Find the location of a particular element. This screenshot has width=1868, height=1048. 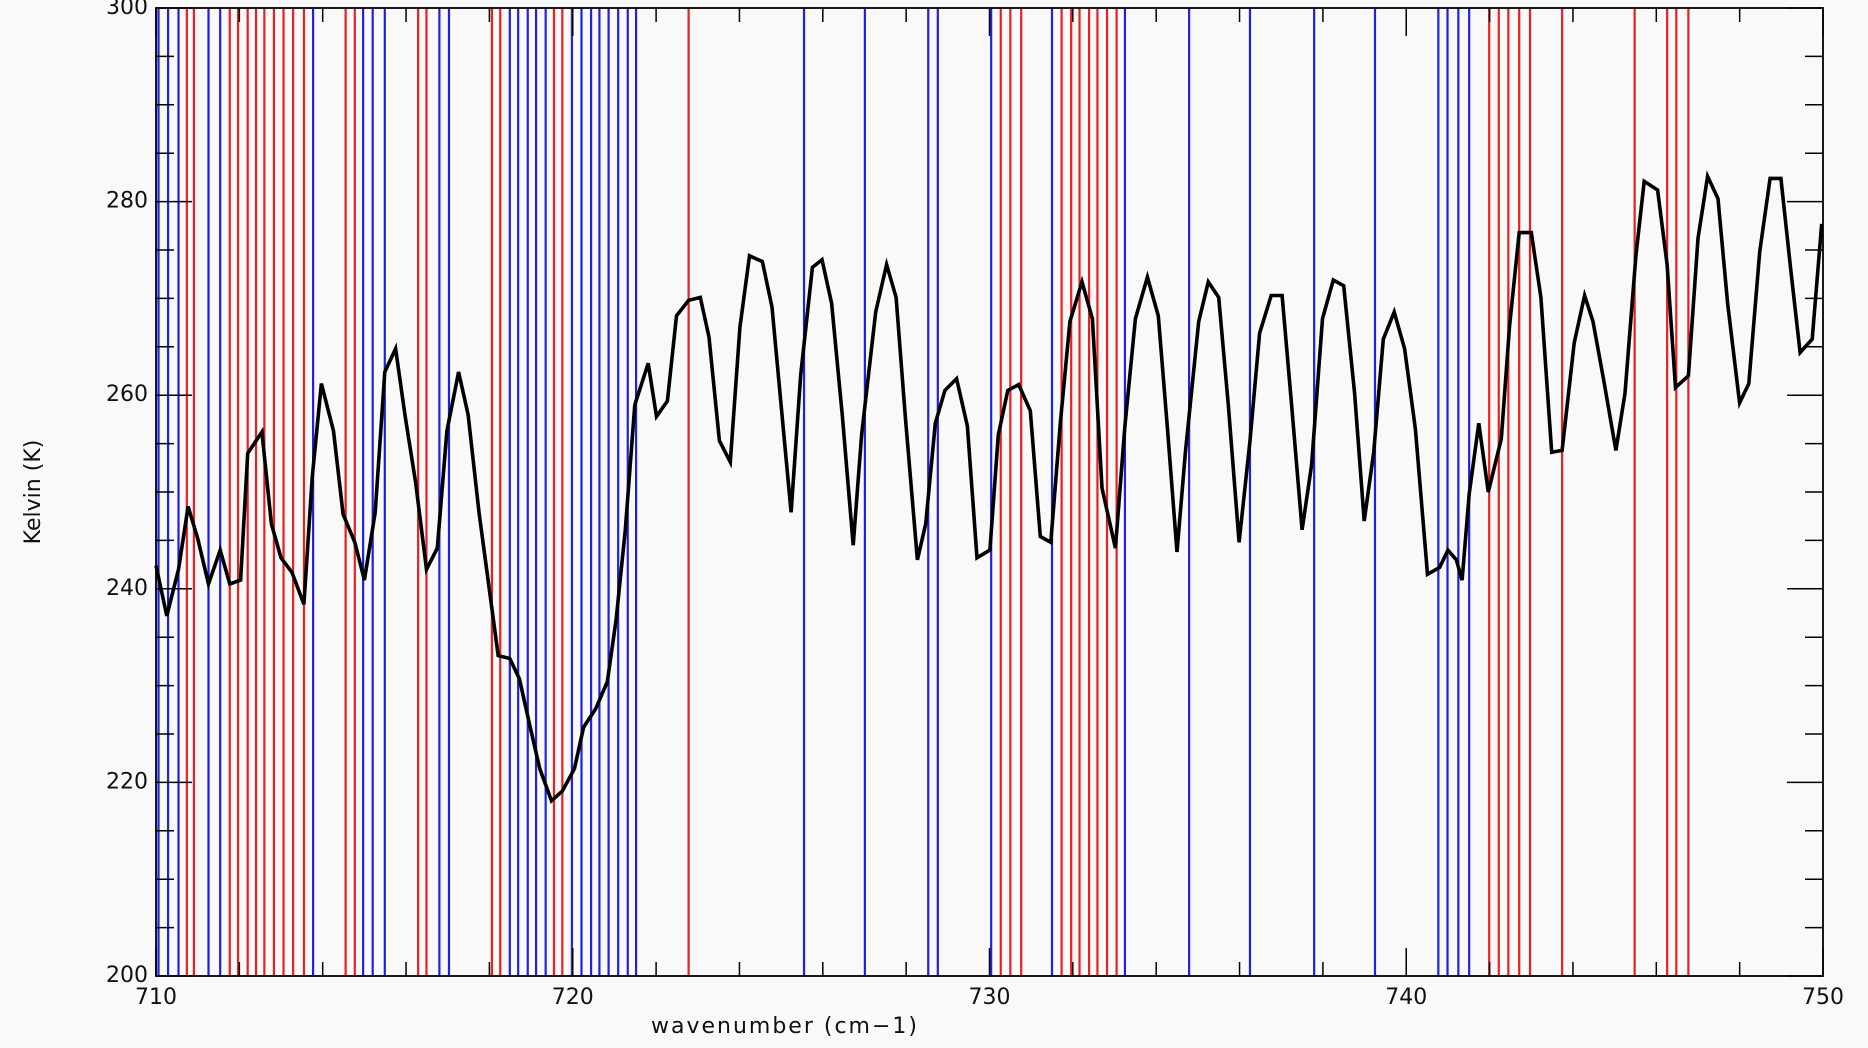

x-tick-label: 750 is located at coordinates (1823, 997).